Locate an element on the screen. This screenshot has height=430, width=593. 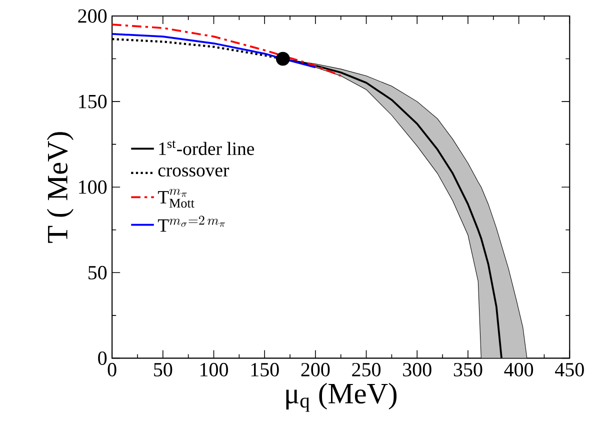
legend-label: $\mathrm{T}^{m_{\sigma}= 2\, m_{\pi}}$ is located at coordinates (191, 224).